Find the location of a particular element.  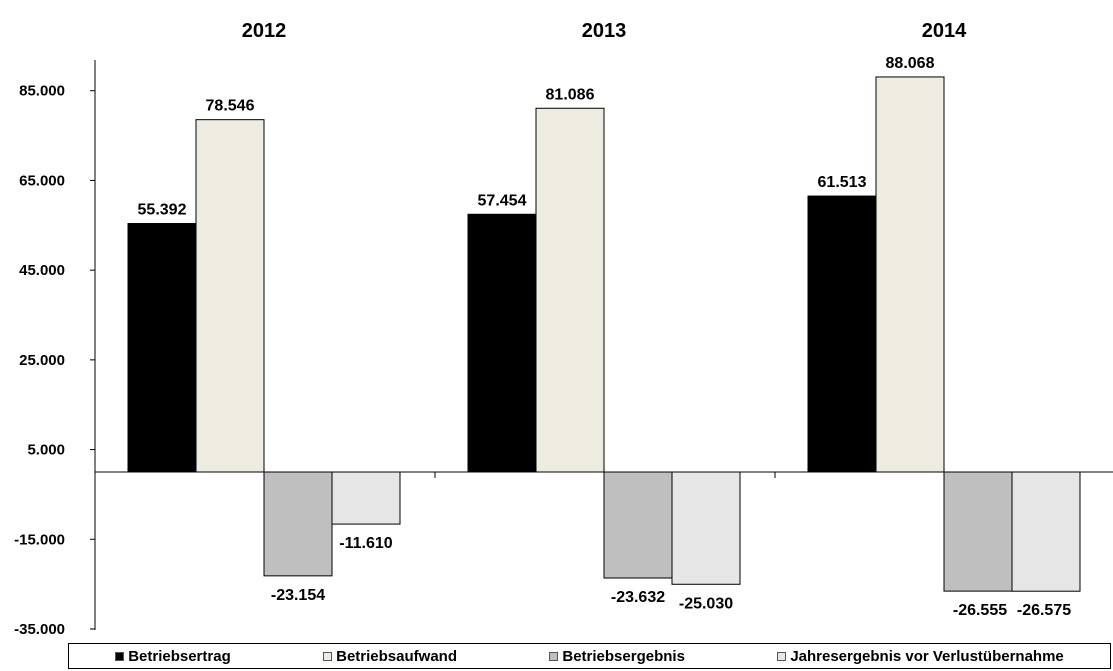

data-label: 55.392 is located at coordinates (162, 210).